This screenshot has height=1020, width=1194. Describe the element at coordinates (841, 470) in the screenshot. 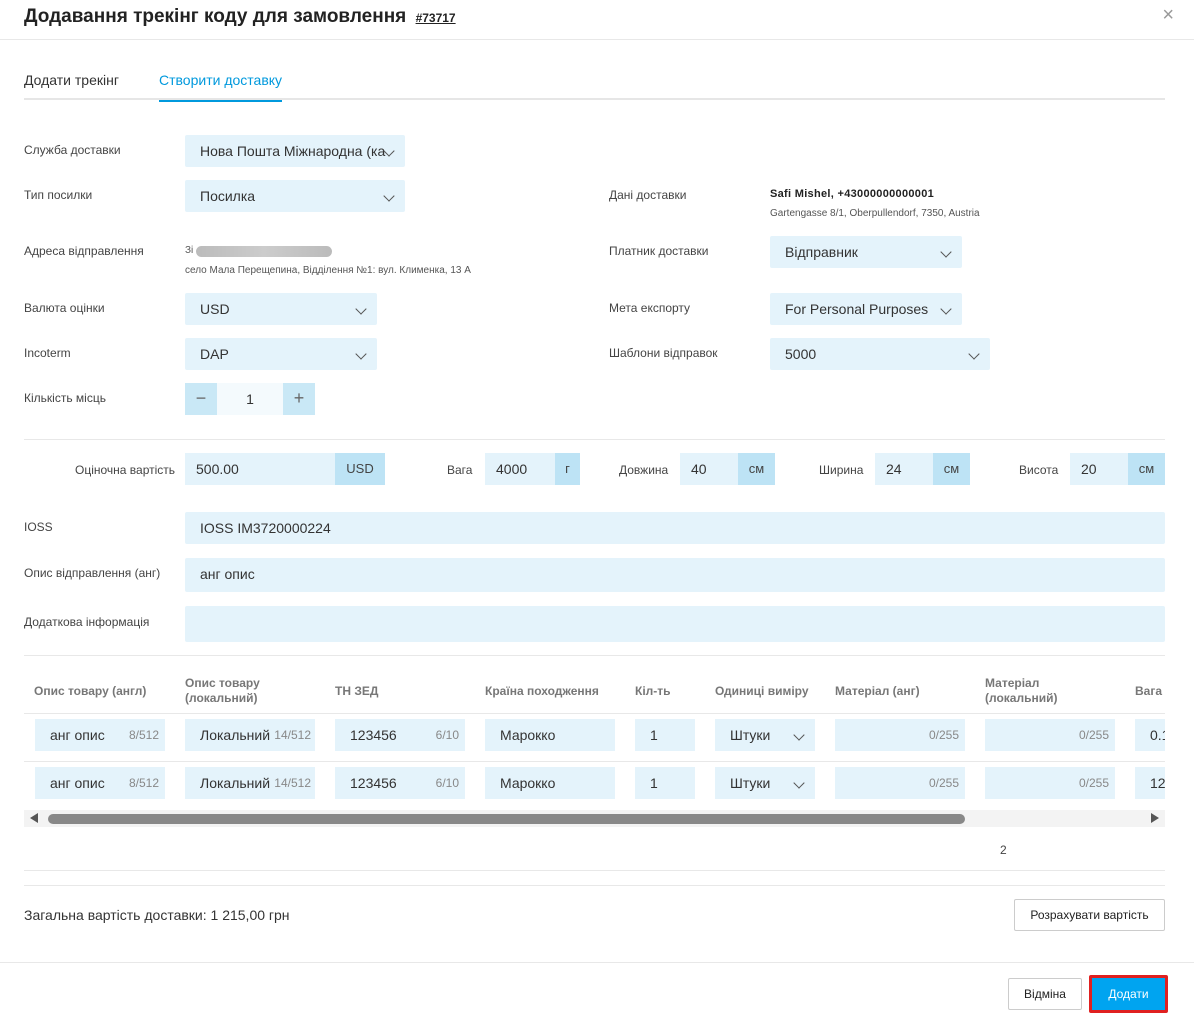

I see `width-label: Ширина` at that location.